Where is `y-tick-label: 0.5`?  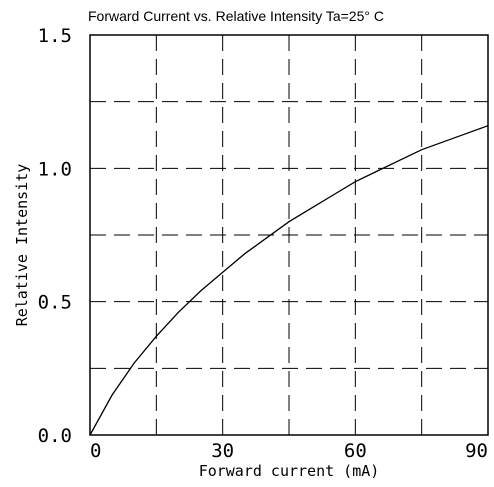
y-tick-label: 0.5 is located at coordinates (55, 303).